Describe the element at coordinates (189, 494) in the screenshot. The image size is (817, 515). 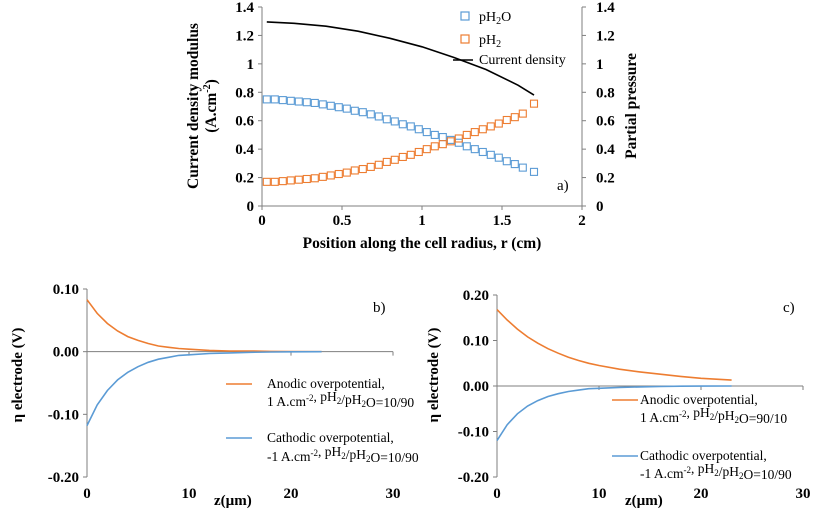
I see `panel-b-xtick-label: 10` at that location.